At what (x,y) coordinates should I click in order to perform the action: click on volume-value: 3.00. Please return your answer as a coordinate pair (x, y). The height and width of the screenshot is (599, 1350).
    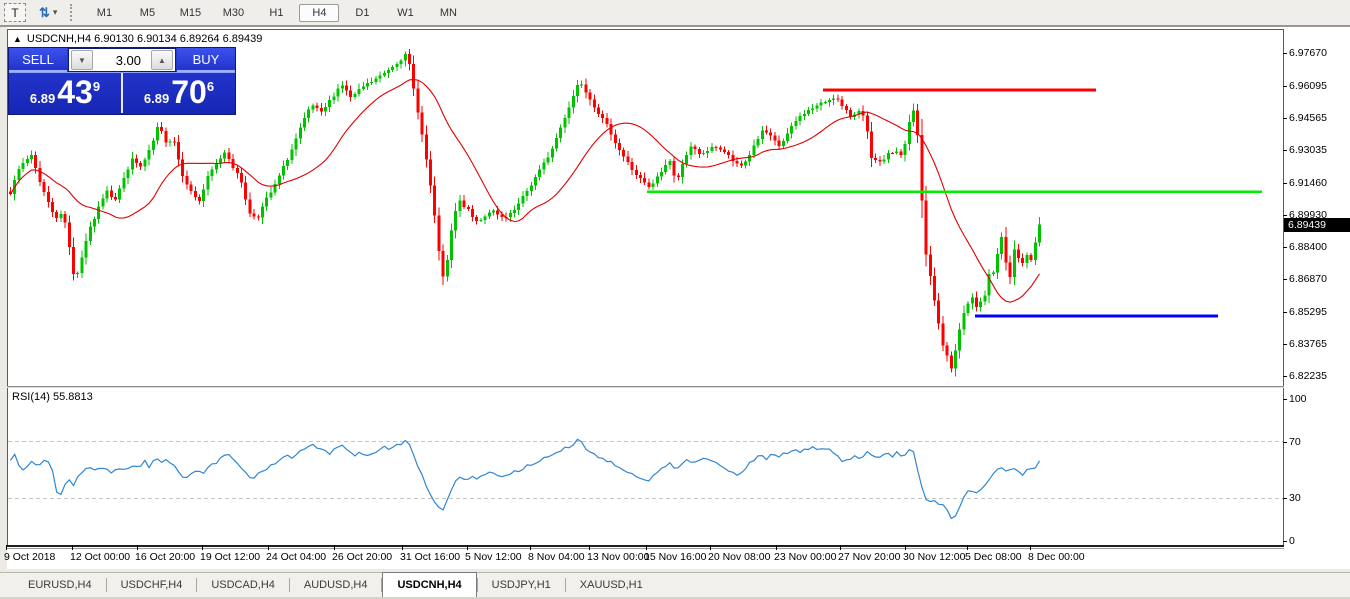
    Looking at the image, I should click on (128, 60).